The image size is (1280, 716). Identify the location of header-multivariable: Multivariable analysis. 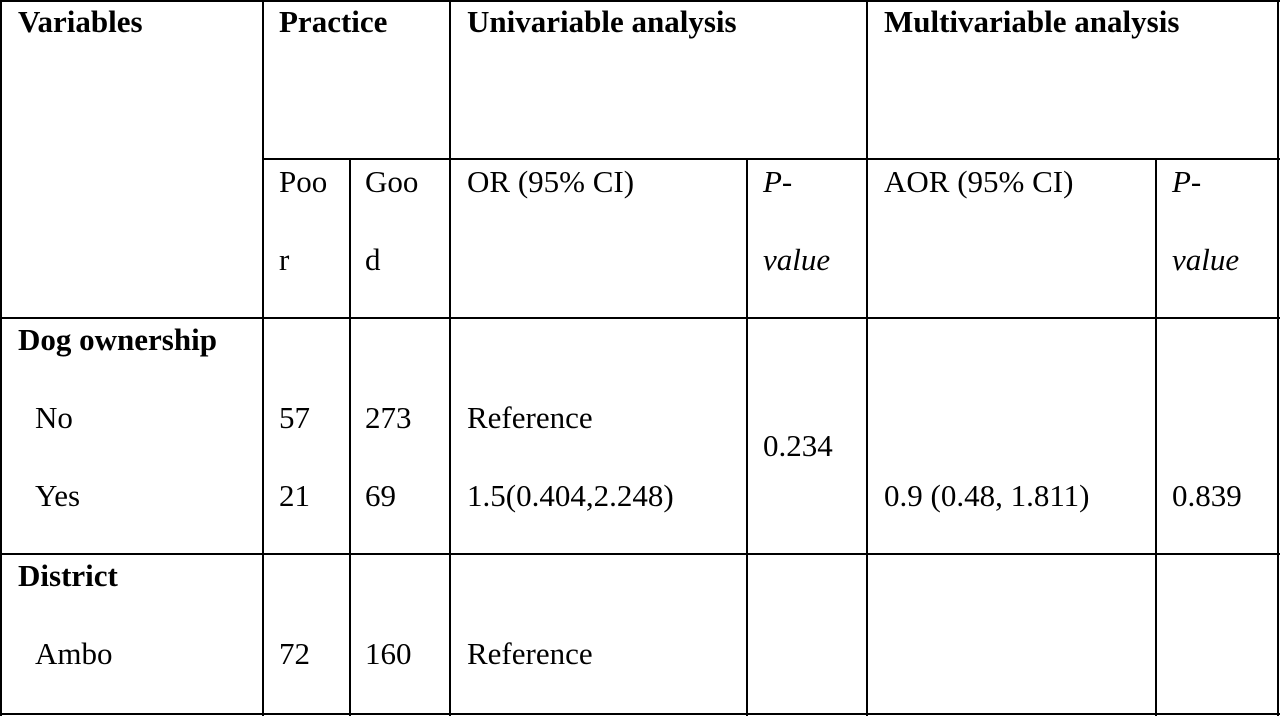
(1032, 21).